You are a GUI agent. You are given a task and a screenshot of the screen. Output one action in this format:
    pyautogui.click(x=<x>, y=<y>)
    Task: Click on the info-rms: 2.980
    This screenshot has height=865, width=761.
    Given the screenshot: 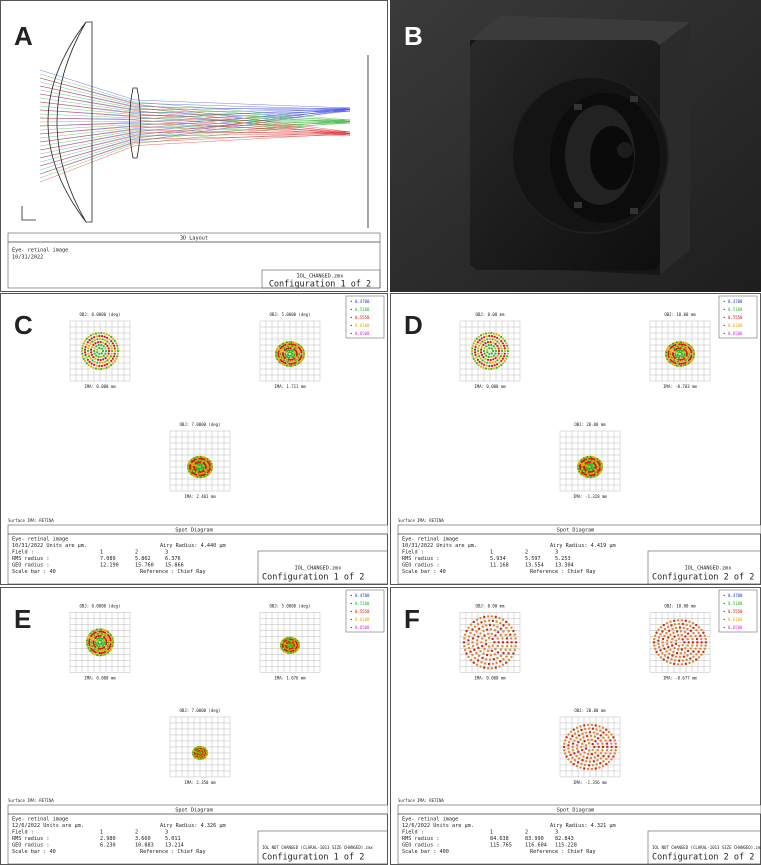 What is the action you would take?
    pyautogui.click(x=108, y=839)
    